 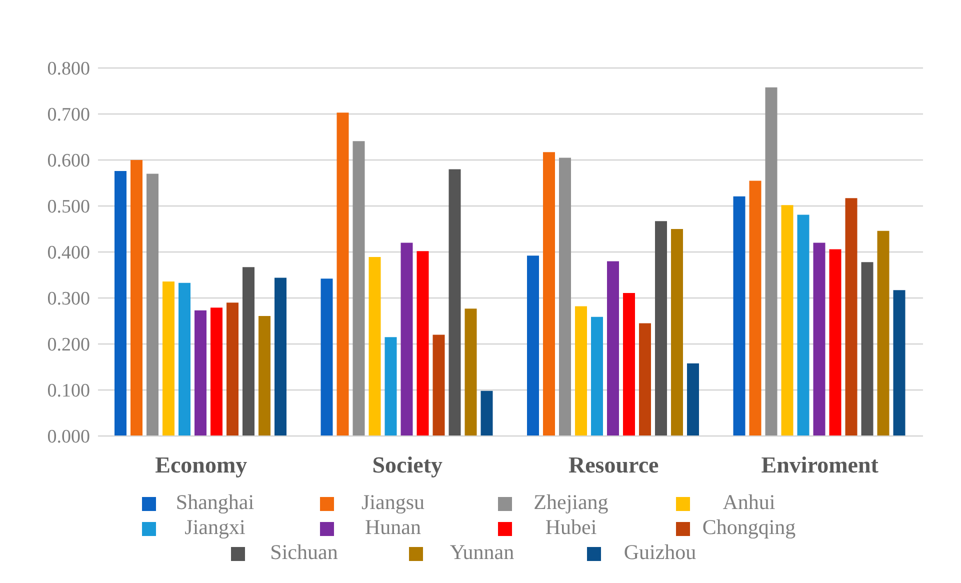 I want to click on y-tick-label: 0.800, so click(x=68, y=69).